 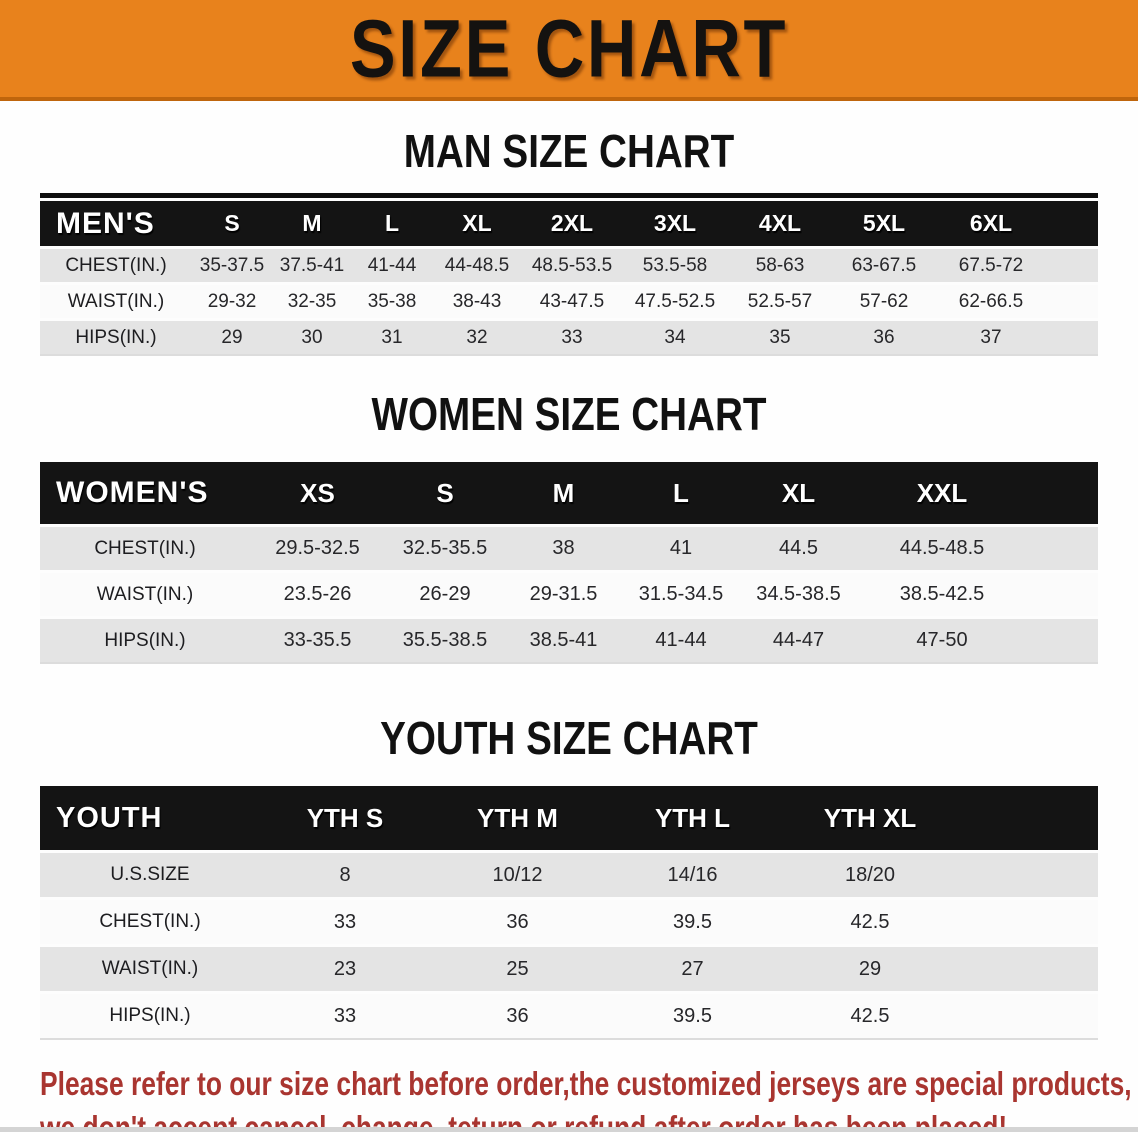 I want to click on size-cell: 14/16, so click(x=692, y=874).